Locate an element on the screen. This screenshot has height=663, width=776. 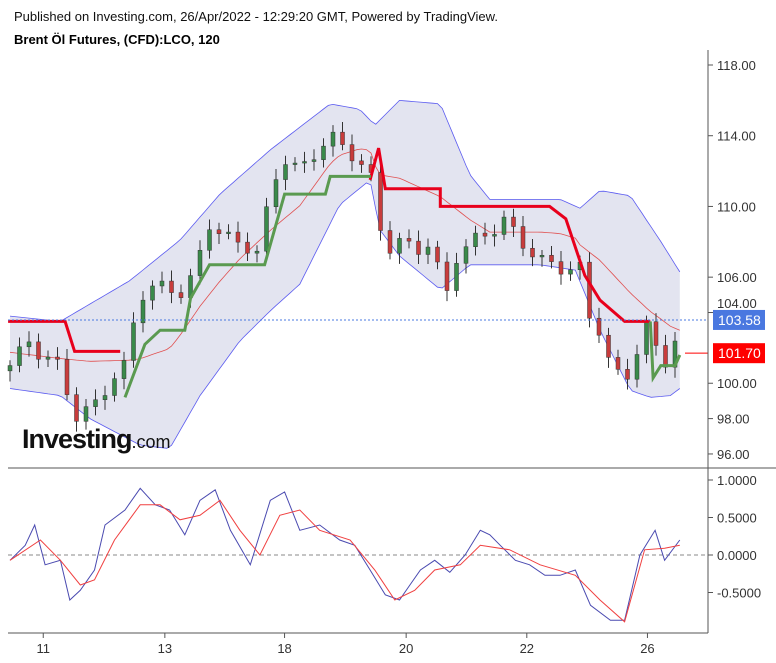
time-tick-label: 26 is located at coordinates (647, 648).